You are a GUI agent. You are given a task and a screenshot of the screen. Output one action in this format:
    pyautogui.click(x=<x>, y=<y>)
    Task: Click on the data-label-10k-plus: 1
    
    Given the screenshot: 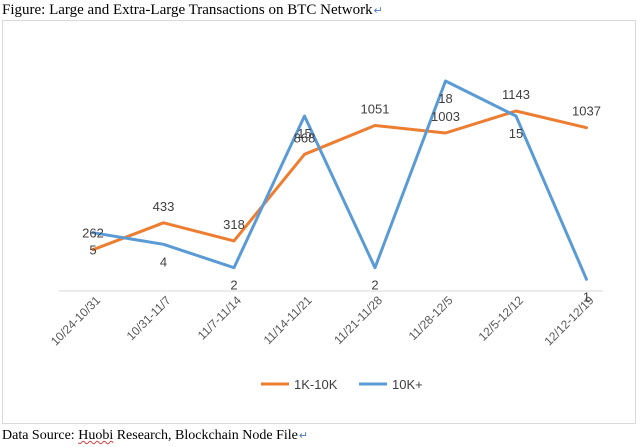 What is the action you would take?
    pyautogui.click(x=586, y=296)
    